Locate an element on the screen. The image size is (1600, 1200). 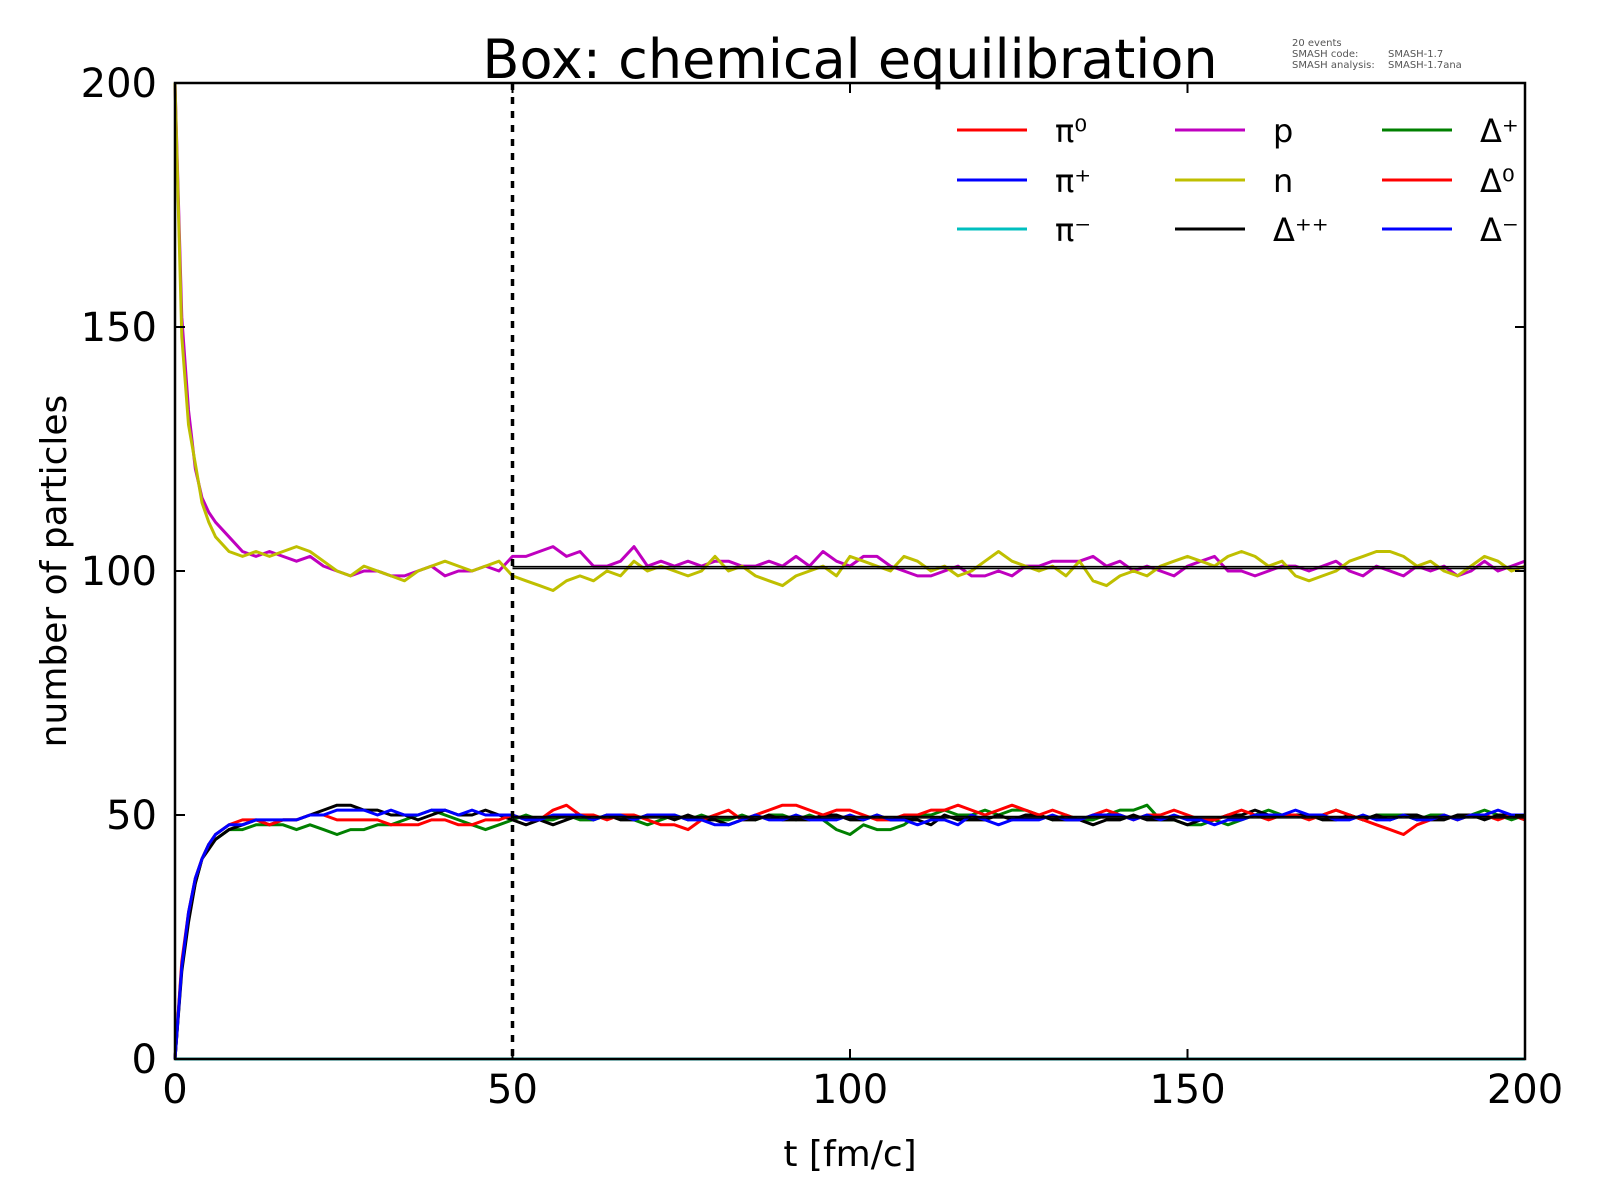
legend-entry-7: Δ⁰ is located at coordinates (1448, 181).